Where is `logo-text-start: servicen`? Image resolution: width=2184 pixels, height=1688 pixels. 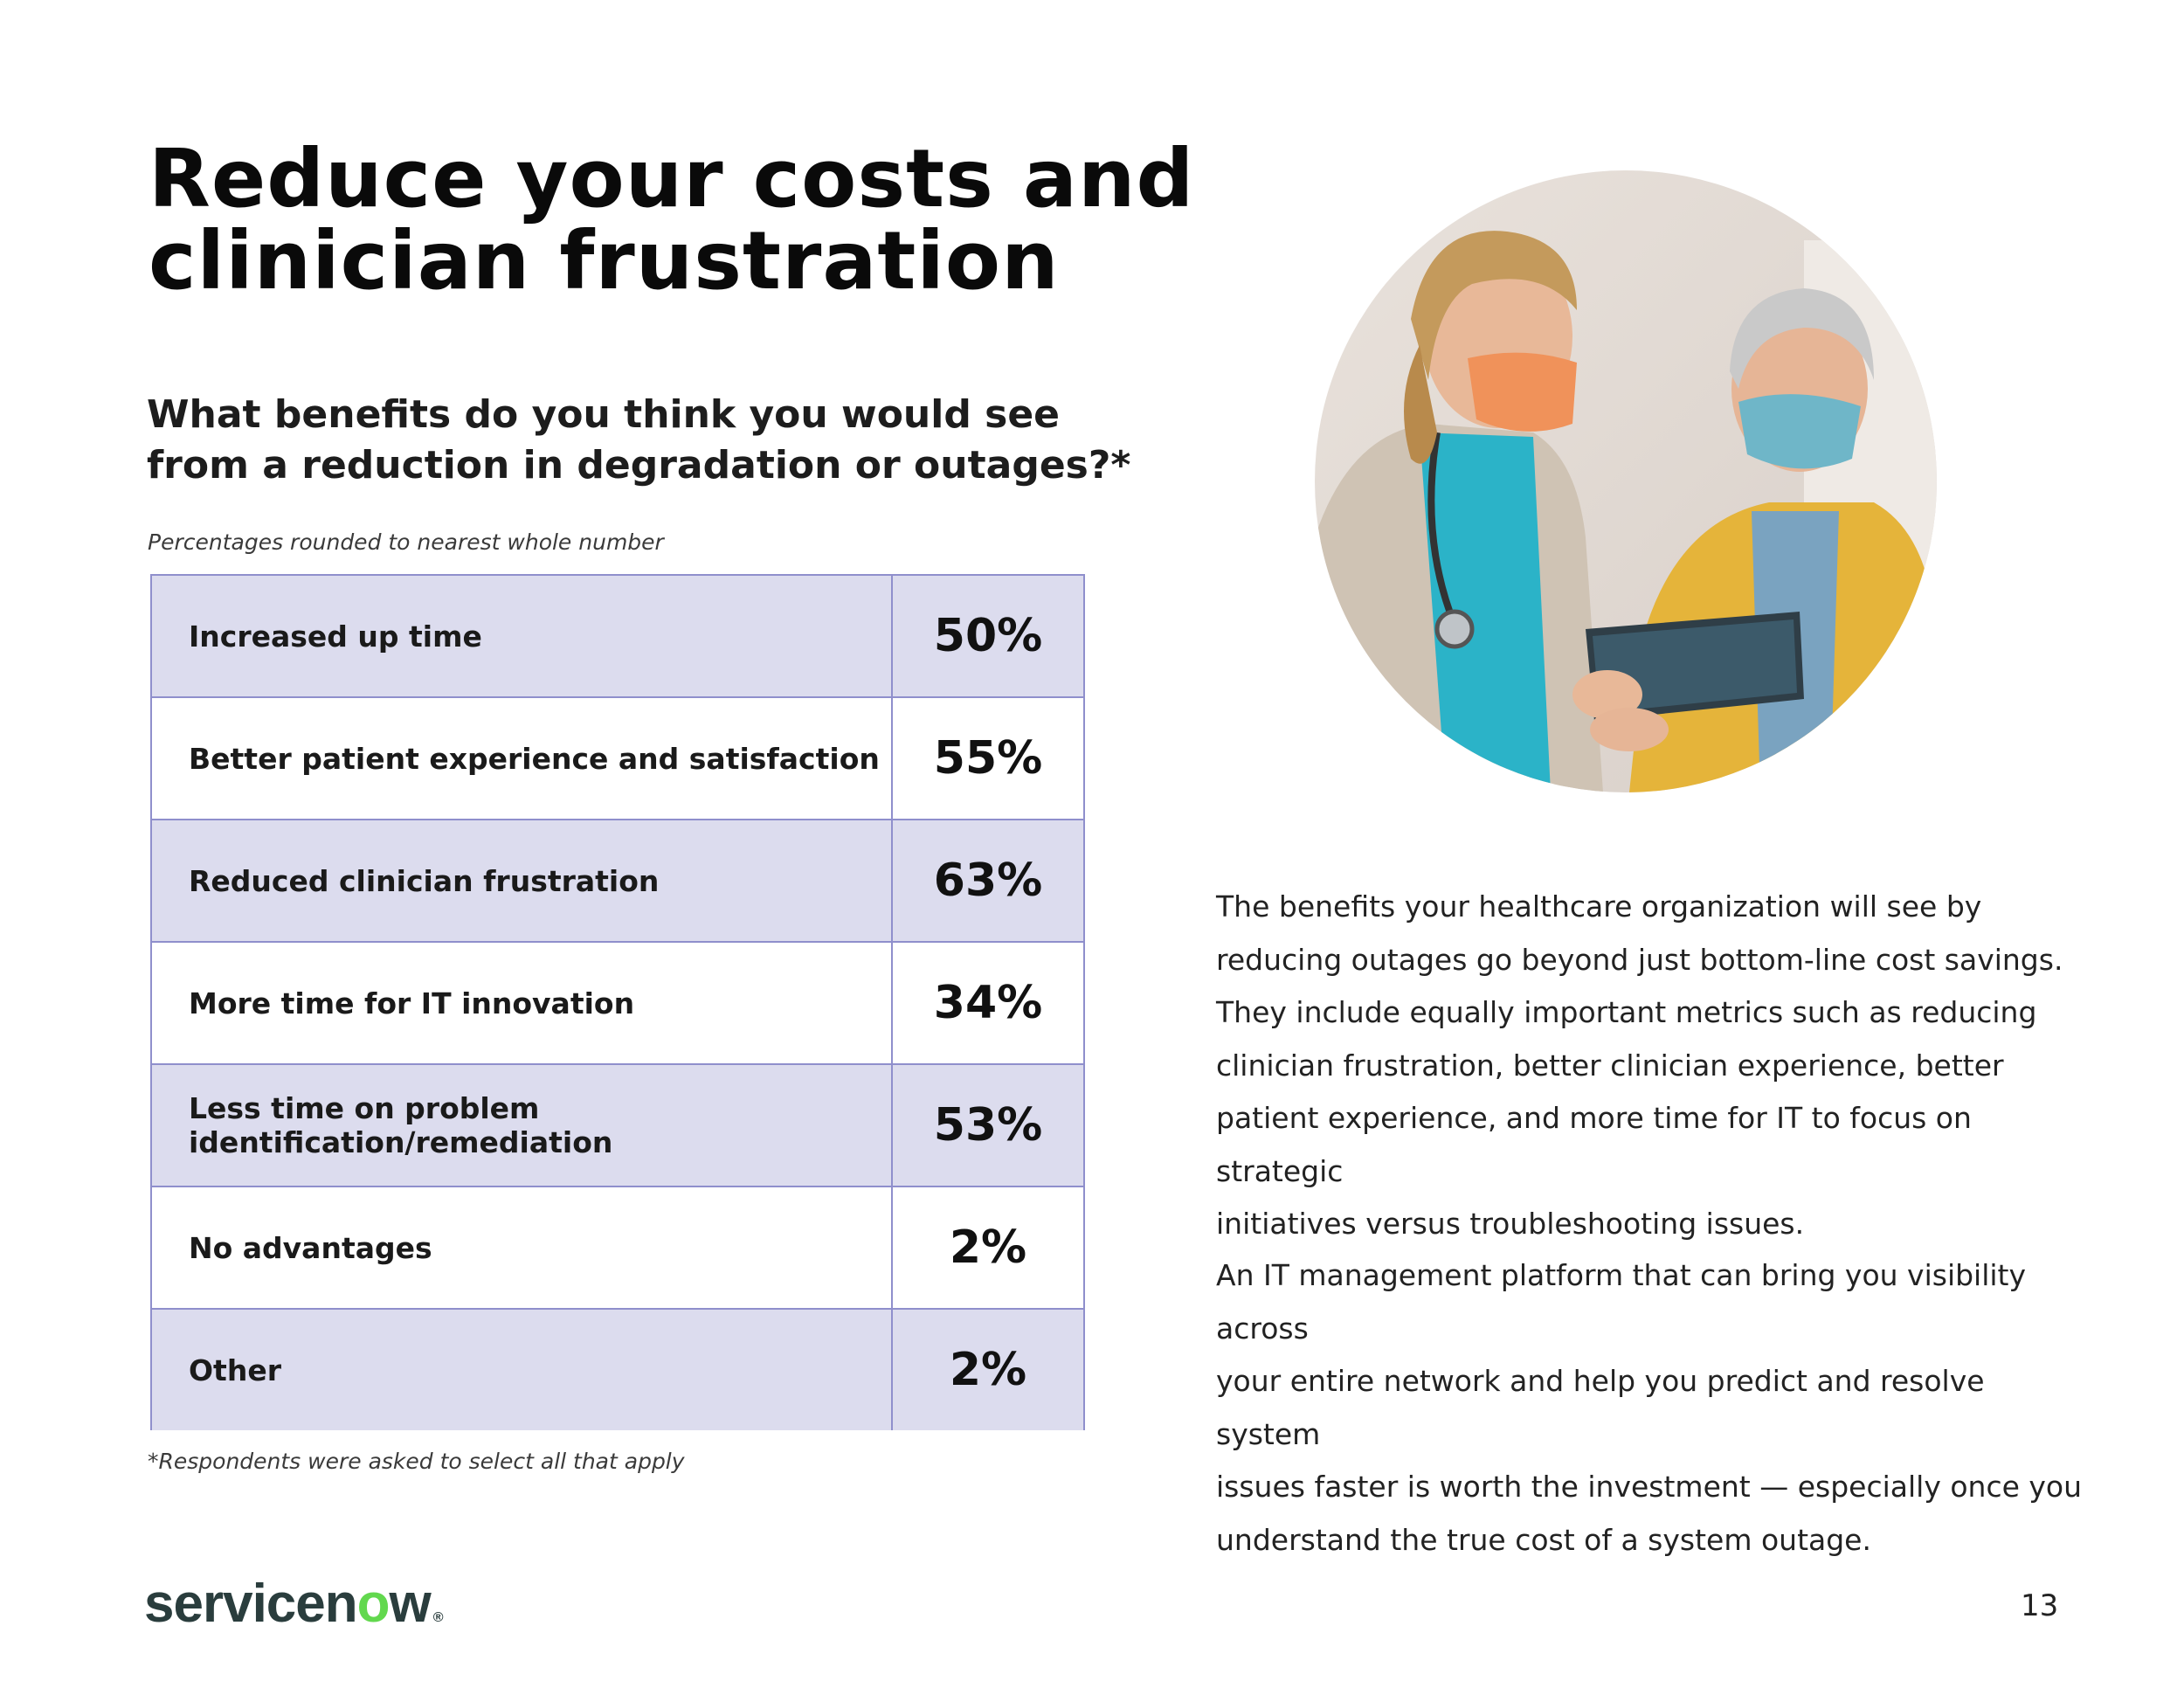 logo-text-start: servicen is located at coordinates (251, 1604).